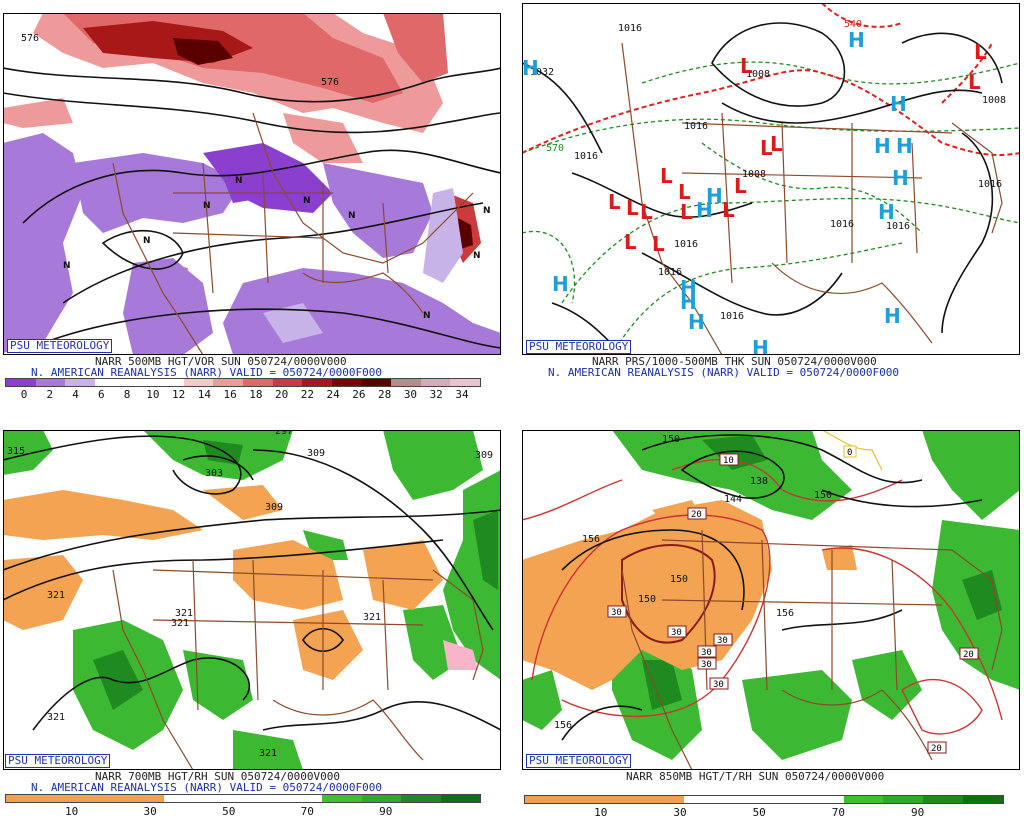 The image size is (1024, 819). Describe the element at coordinates (221, 361) in the screenshot. I see `panel-caption-1: NARR 500MB HGT/VOR SUN 050724/0000V000` at that location.